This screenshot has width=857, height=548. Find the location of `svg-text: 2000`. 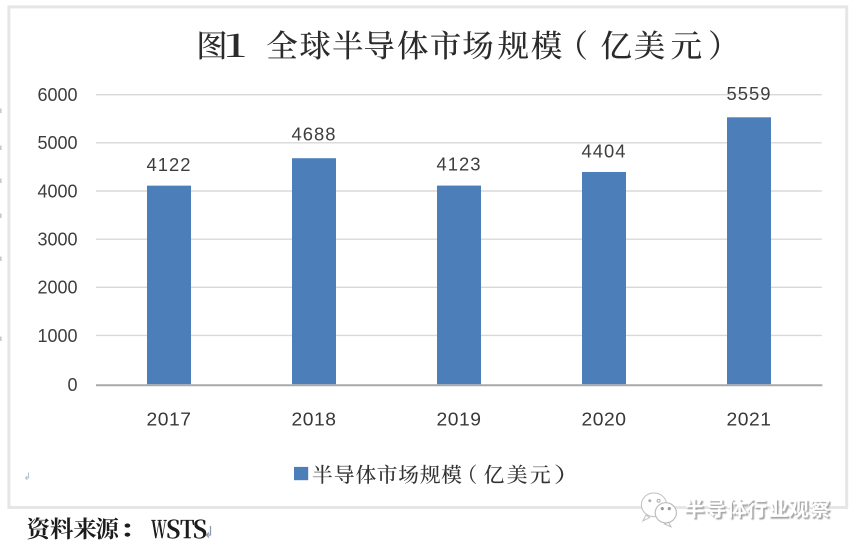

svg-text: 2000 is located at coordinates (57, 288).